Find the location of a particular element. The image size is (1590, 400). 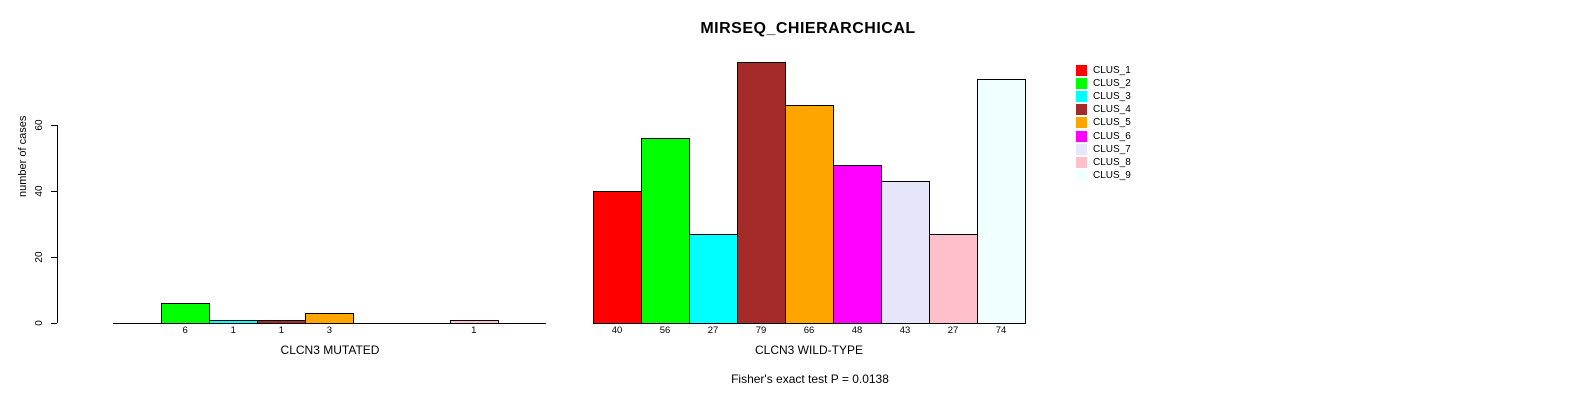

bar-value-label: 6 is located at coordinates (185, 330).